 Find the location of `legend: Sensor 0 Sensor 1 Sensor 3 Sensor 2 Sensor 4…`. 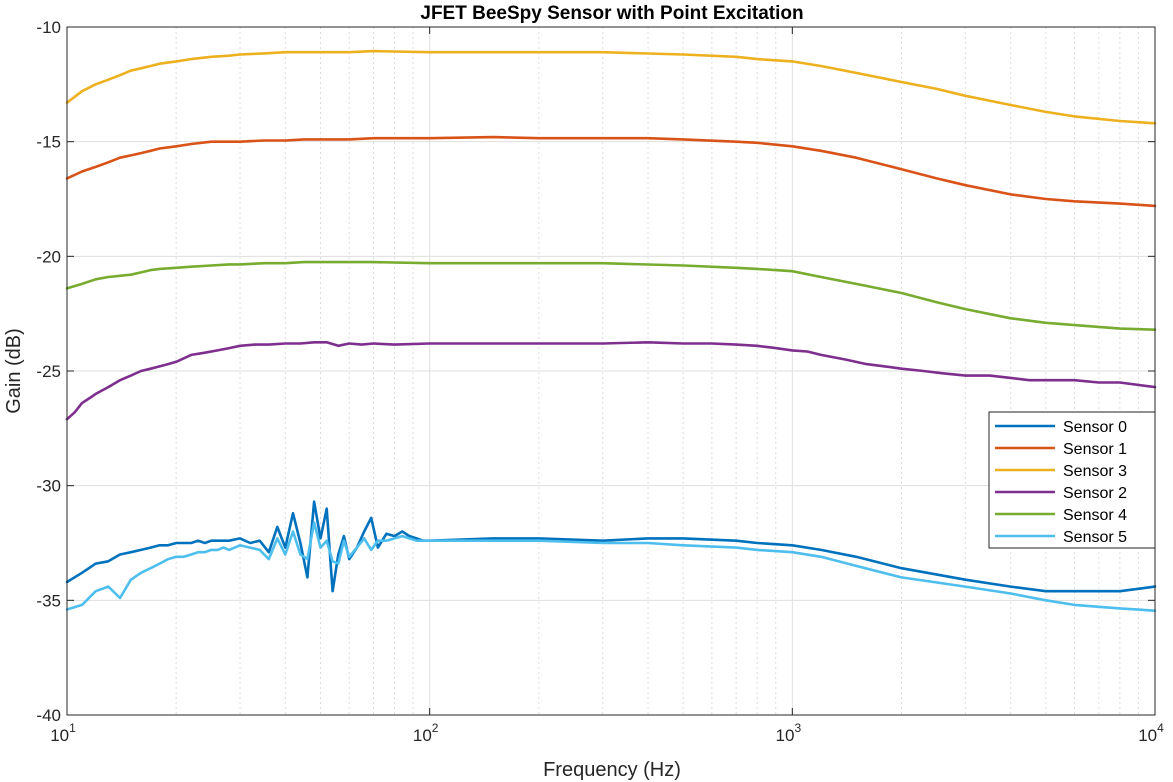

legend: Sensor 0 Sensor 1 Sensor 3 Sensor 2 Sensor 4… is located at coordinates (1072, 480).